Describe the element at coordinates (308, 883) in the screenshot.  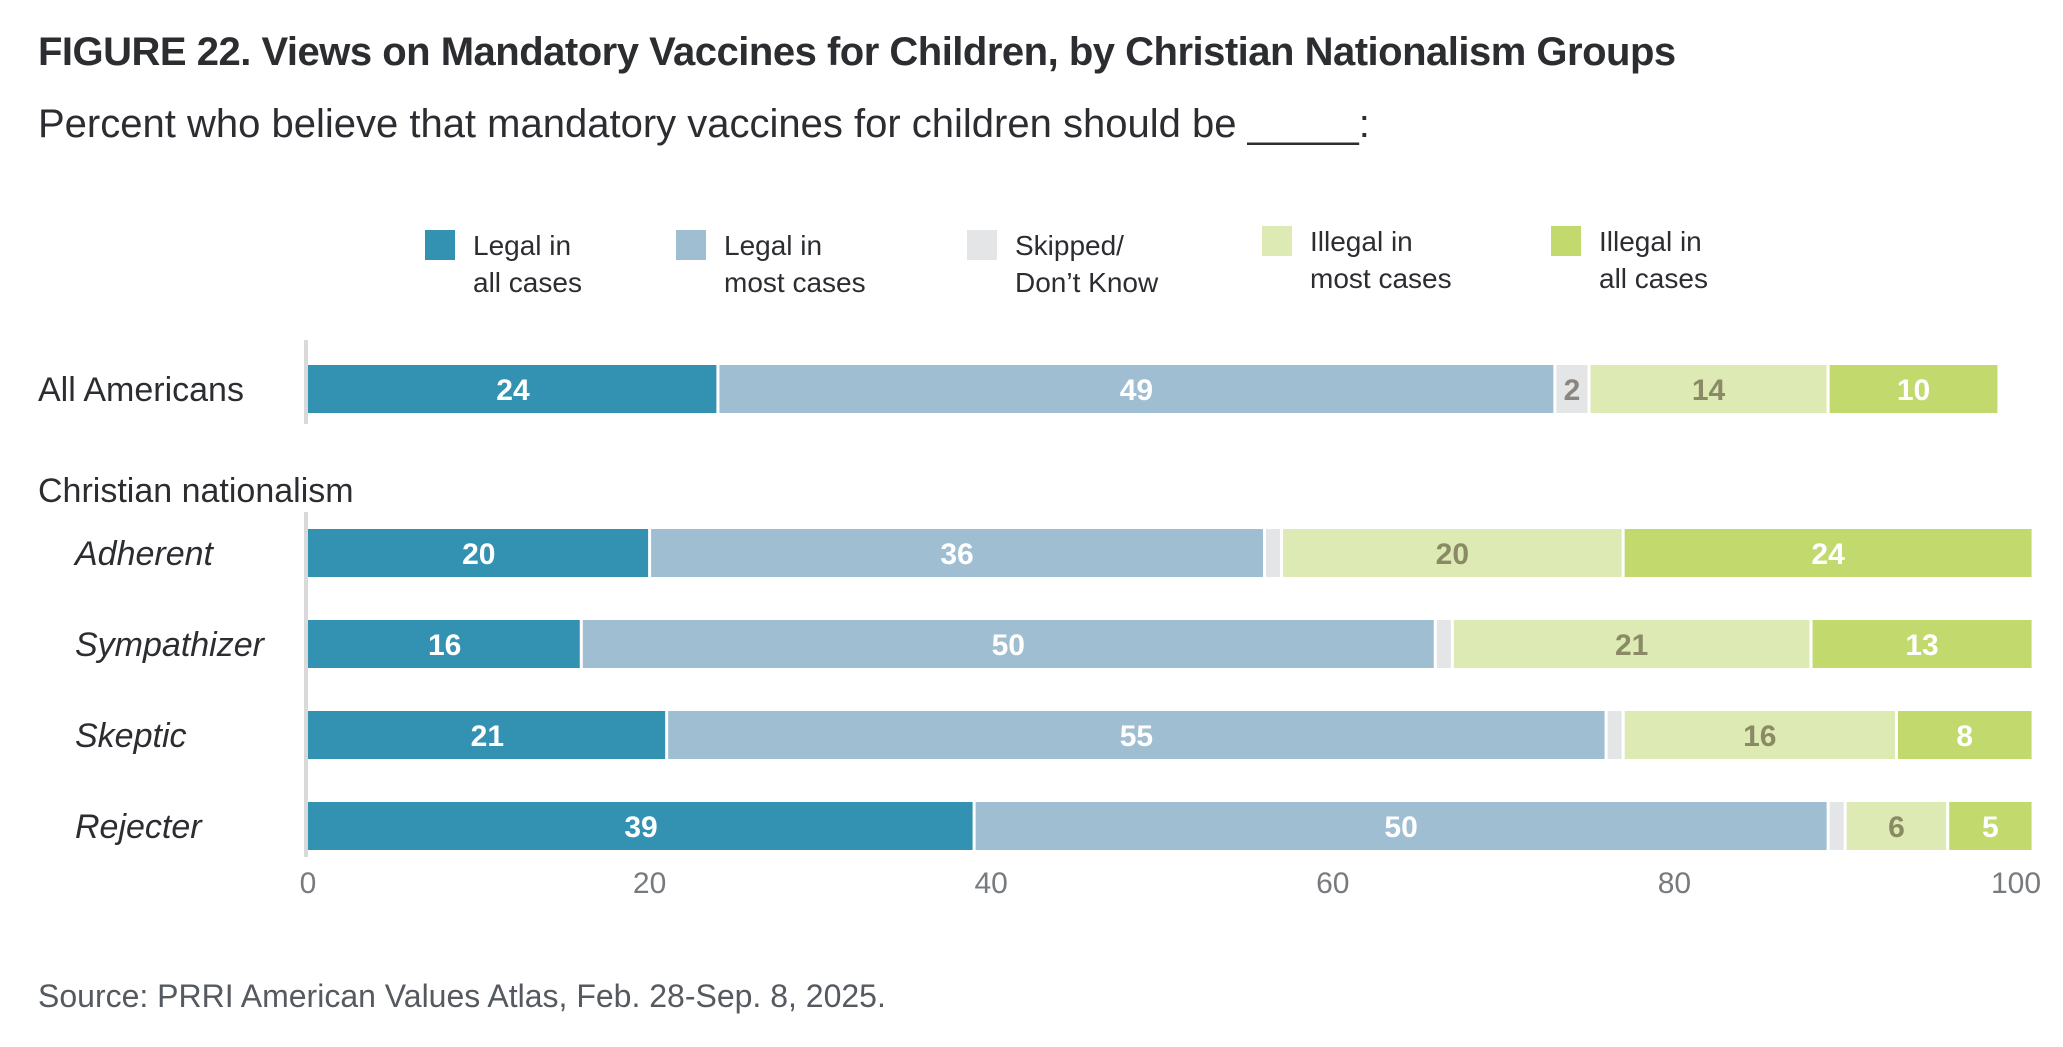
I see `tick-label: 0` at that location.